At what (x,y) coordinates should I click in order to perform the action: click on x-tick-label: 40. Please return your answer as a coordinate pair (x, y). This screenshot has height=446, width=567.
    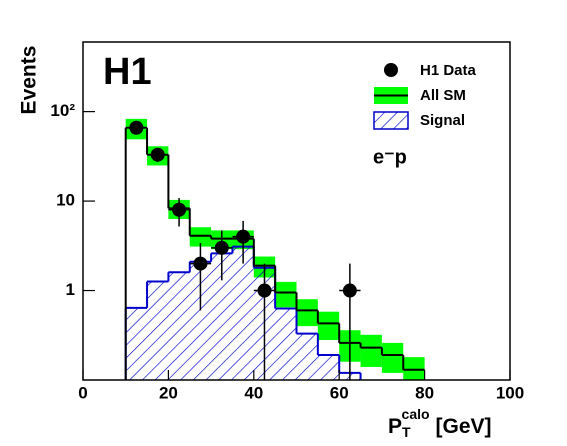
    Looking at the image, I should click on (253, 392).